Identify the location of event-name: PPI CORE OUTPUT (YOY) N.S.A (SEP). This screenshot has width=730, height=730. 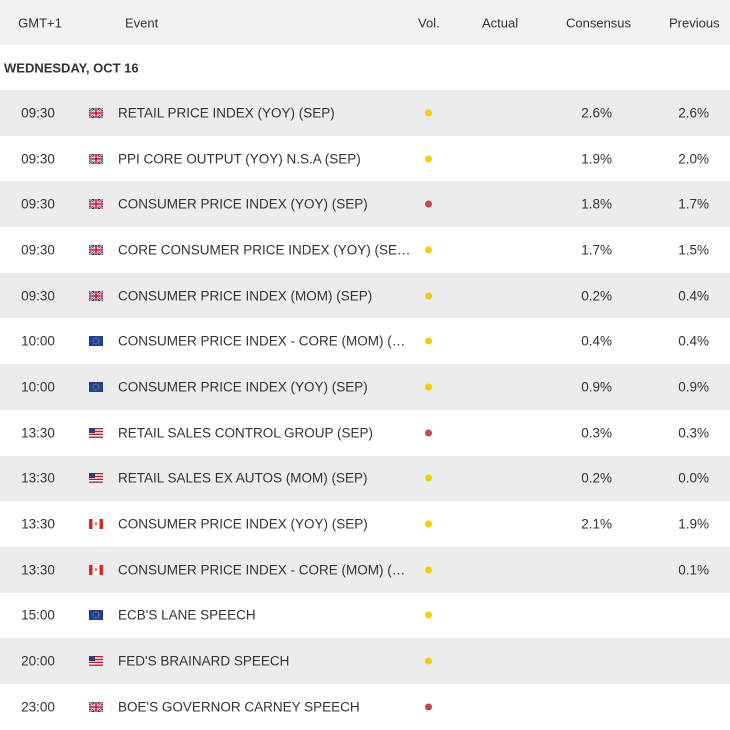
(239, 159).